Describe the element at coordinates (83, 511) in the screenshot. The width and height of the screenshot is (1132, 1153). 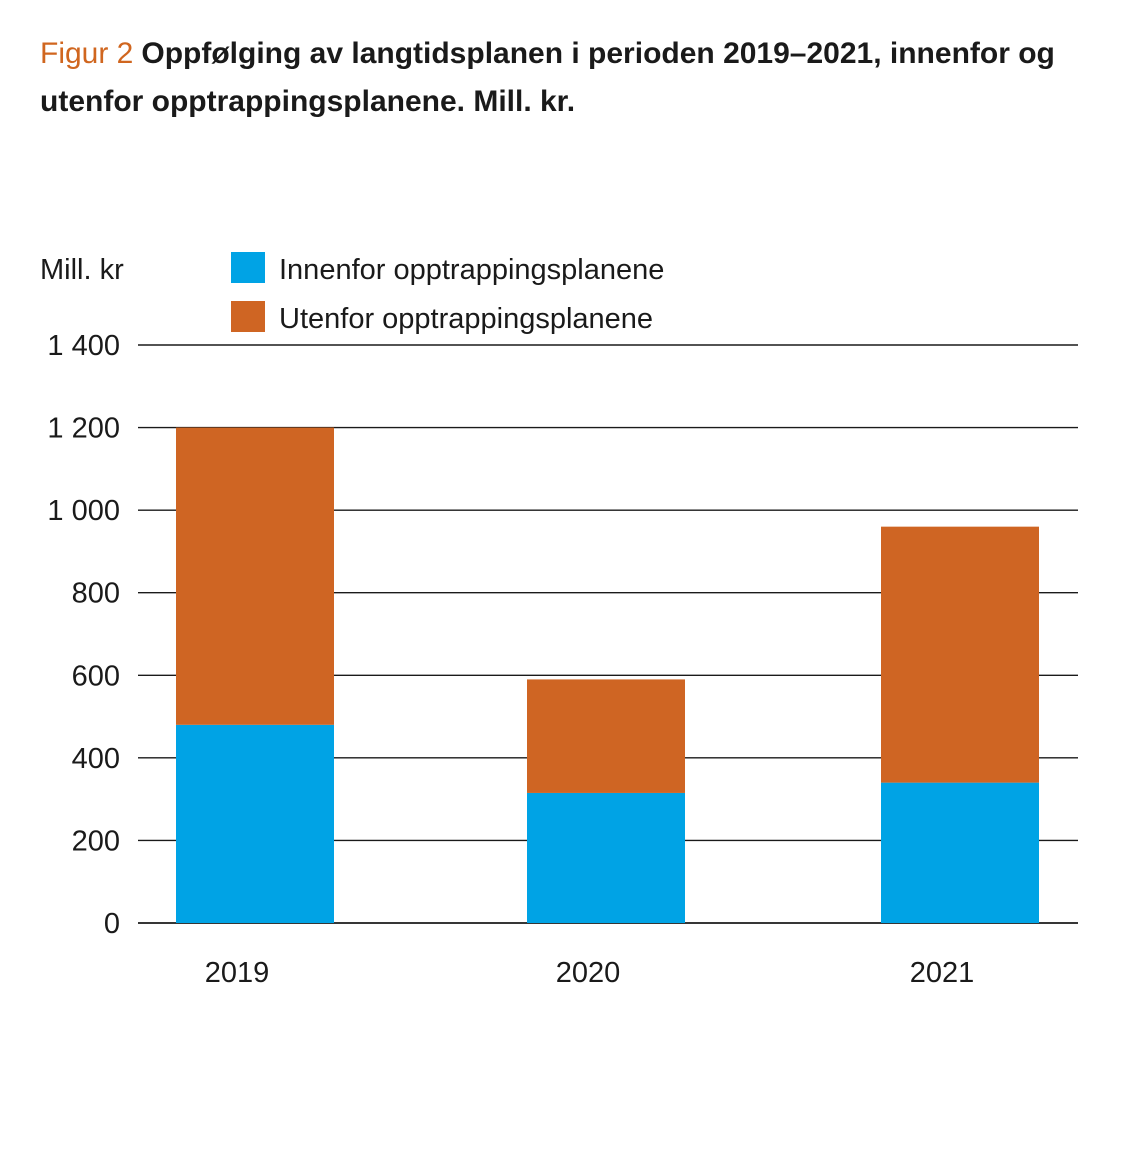
I see `y-tick-label: 1 000` at that location.